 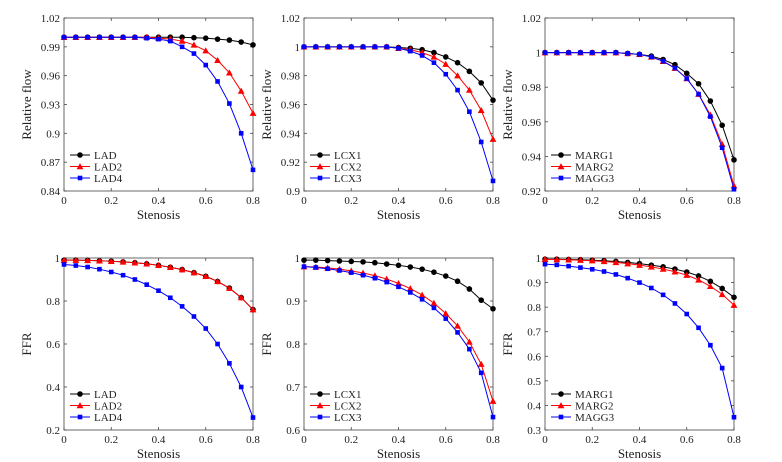 I want to click on x-axis-label: Stenosis, so click(x=398, y=214).